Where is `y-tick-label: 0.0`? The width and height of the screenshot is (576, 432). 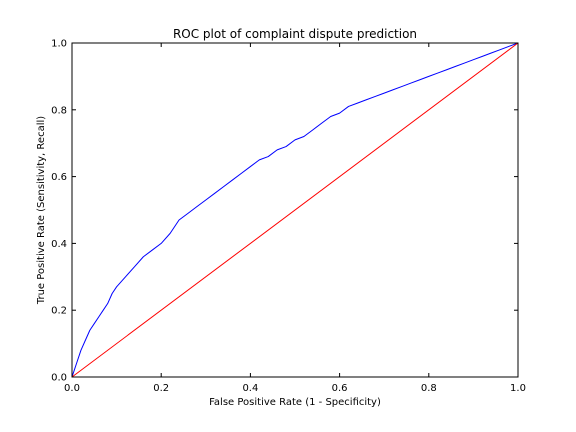
y-tick-label: 0.0 is located at coordinates (59, 378).